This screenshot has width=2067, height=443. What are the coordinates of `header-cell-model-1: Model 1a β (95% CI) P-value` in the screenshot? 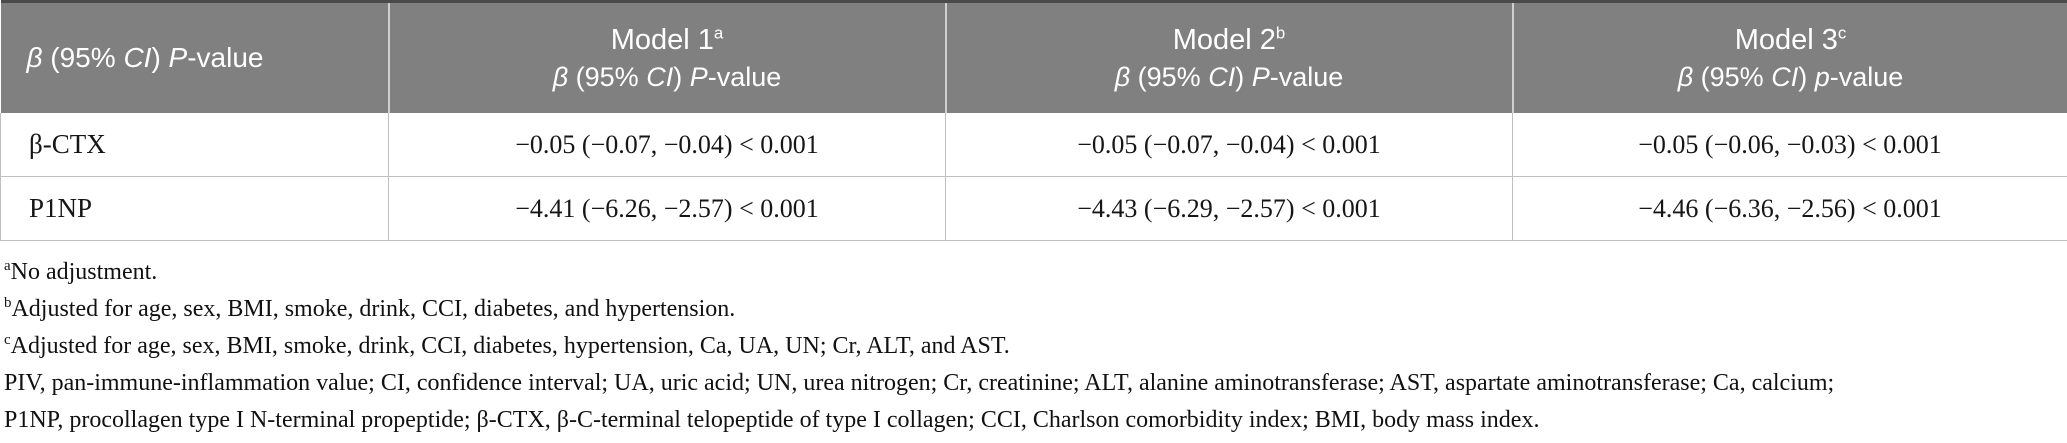 It's located at (666, 57).